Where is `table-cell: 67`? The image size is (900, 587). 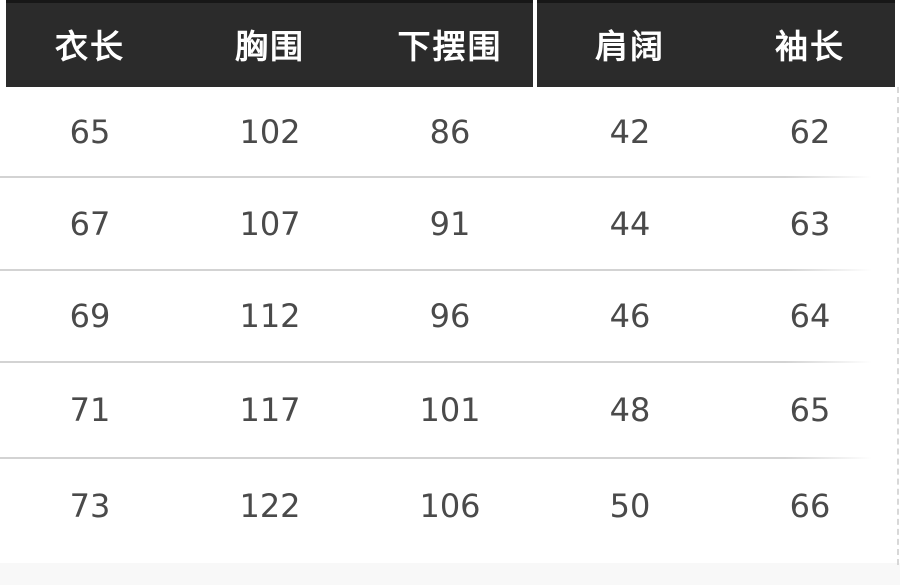 table-cell: 67 is located at coordinates (90, 223).